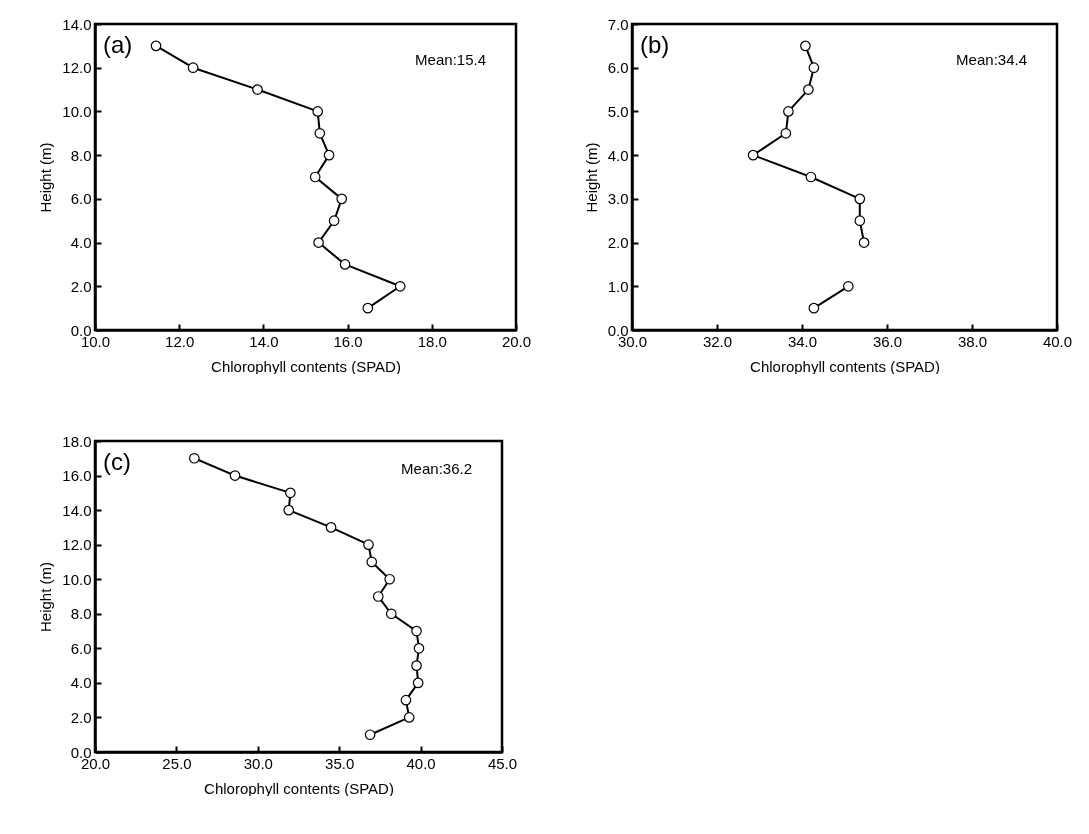 The height and width of the screenshot is (834, 1089). What do you see at coordinates (717, 341) in the screenshot?
I see `x-tick-label: 32.0` at bounding box center [717, 341].